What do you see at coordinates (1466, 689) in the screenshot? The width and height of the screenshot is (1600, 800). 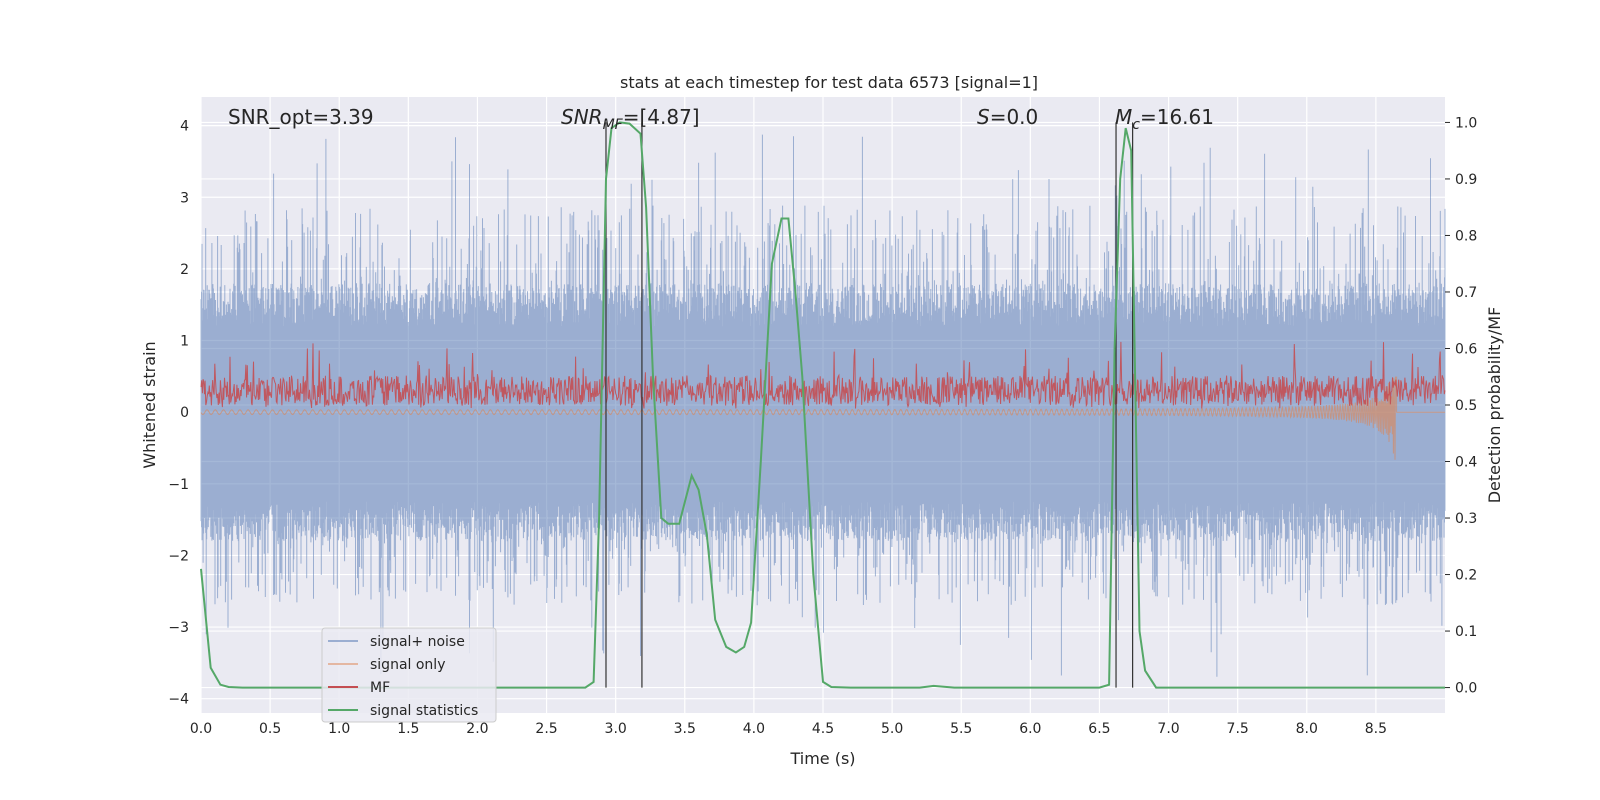 I see `y-right-tick-label: 0.0` at bounding box center [1466, 689].